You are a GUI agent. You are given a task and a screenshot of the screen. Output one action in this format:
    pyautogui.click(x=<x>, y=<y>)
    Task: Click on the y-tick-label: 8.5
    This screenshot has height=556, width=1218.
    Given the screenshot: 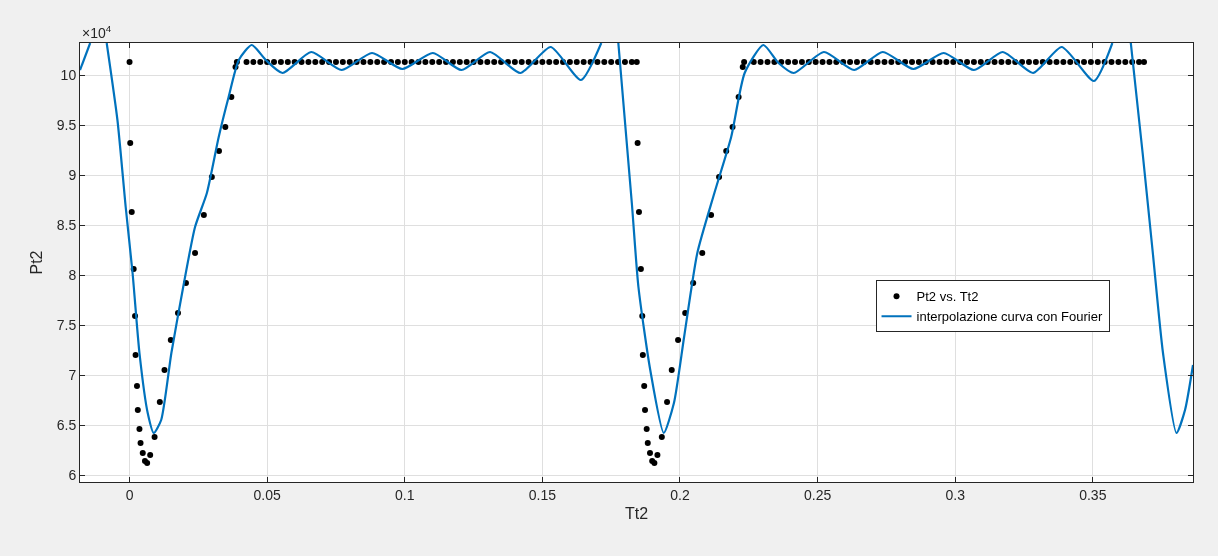 What is the action you would take?
    pyautogui.click(x=66, y=224)
    